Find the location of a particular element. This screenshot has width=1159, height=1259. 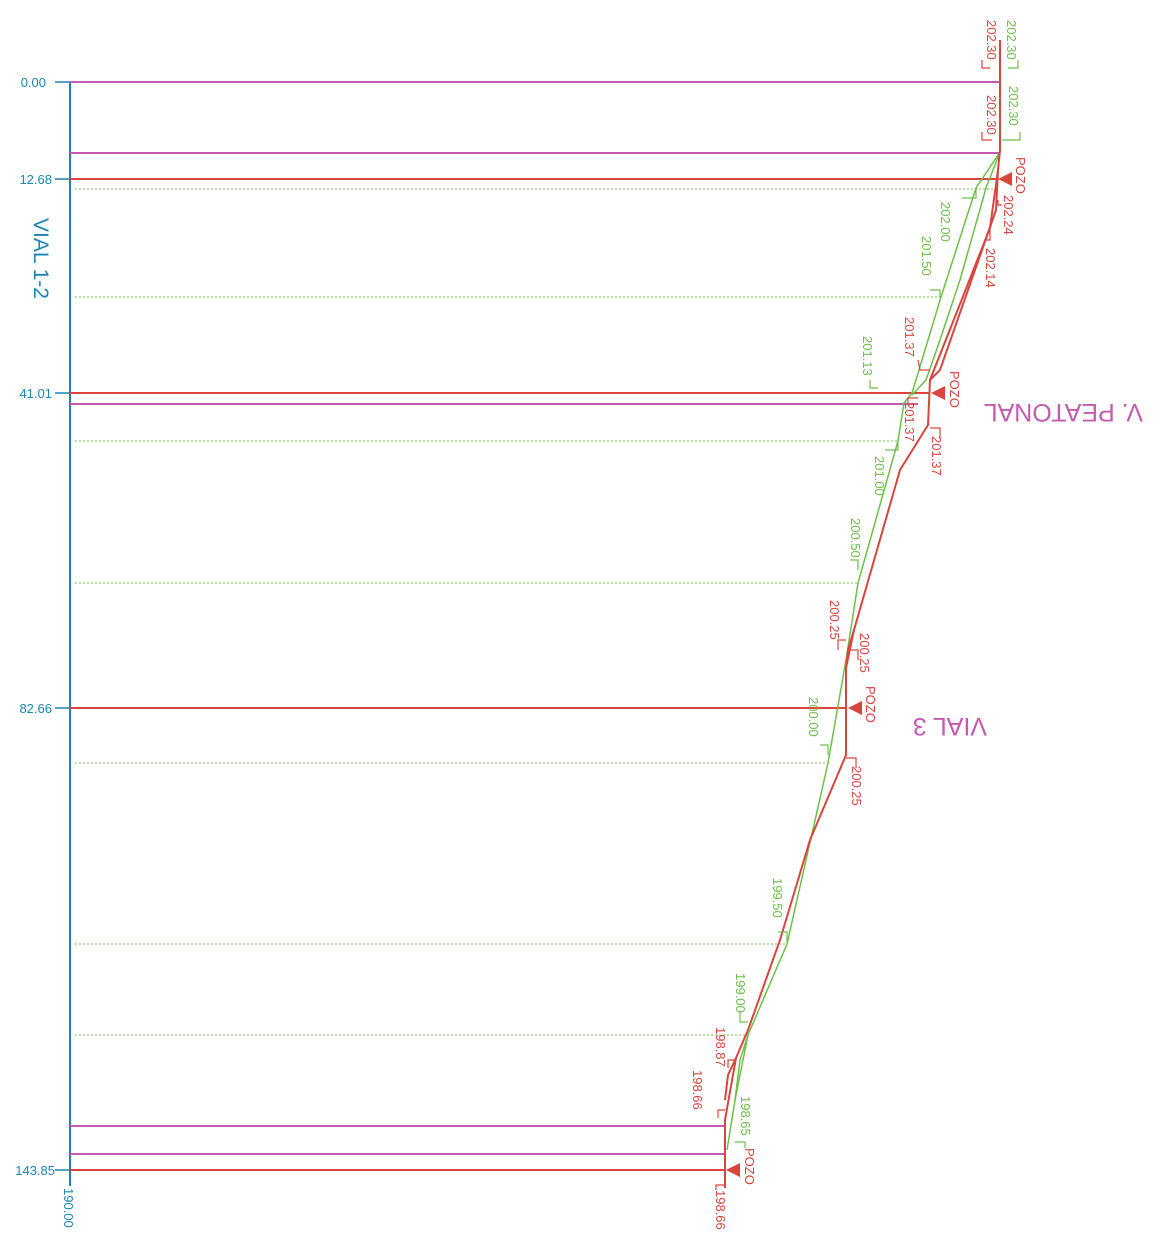

station-label: 12.68 is located at coordinates (35, 179).